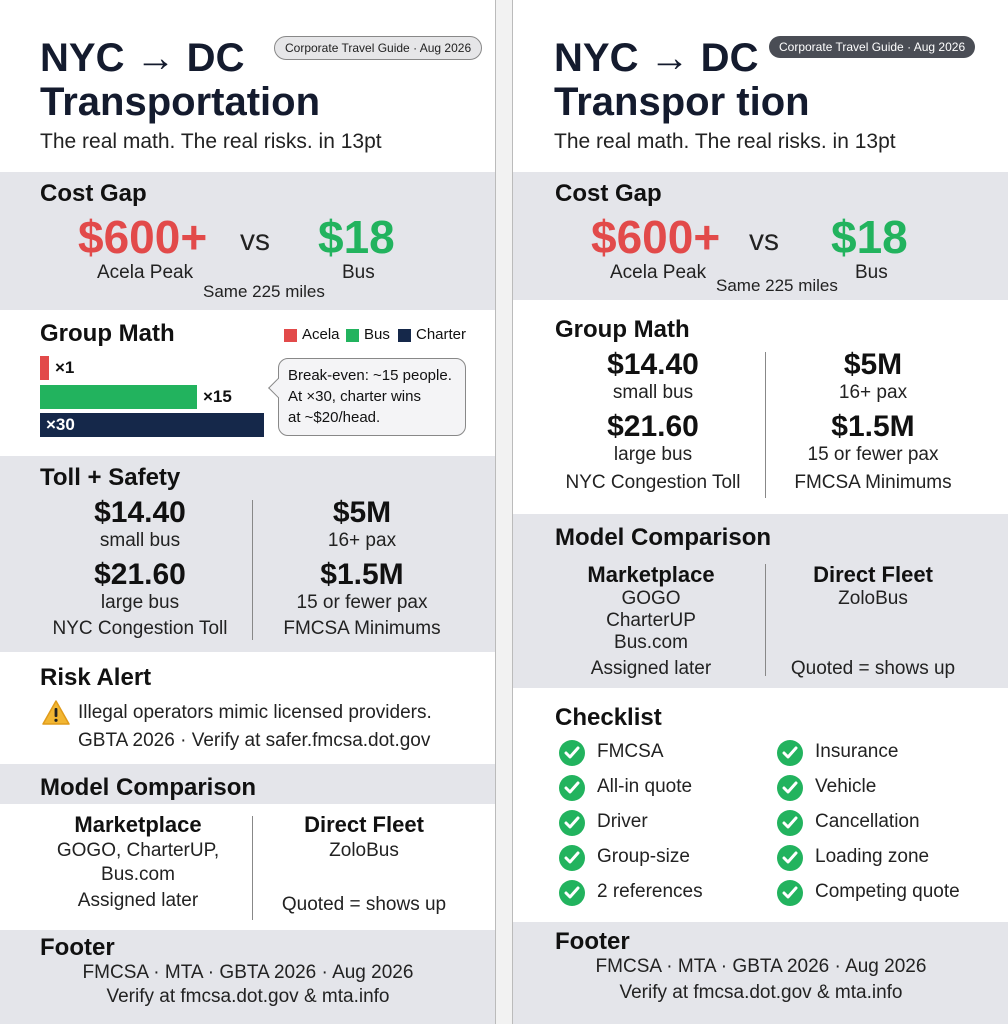 Image resolution: width=1008 pixels, height=1024 pixels. What do you see at coordinates (873, 598) in the screenshot?
I see `direct-fleet-provider: ZoloBus` at bounding box center [873, 598].